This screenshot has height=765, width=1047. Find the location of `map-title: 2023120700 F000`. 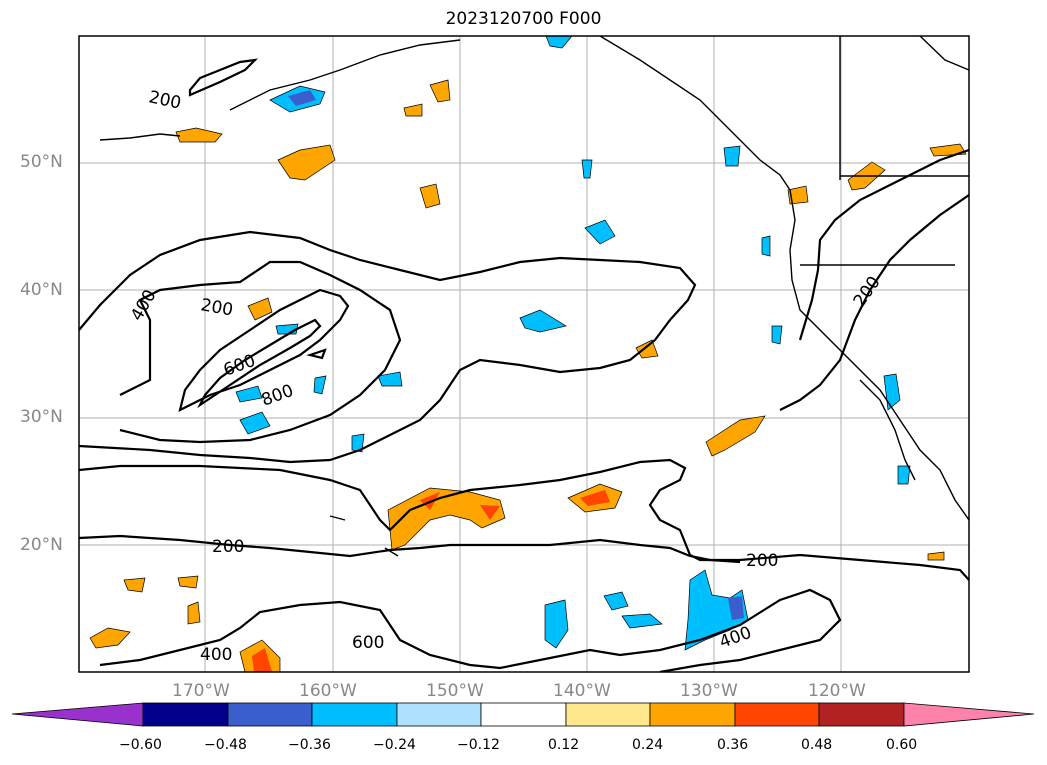

map-title: 2023120700 F000 is located at coordinates (523, 19).